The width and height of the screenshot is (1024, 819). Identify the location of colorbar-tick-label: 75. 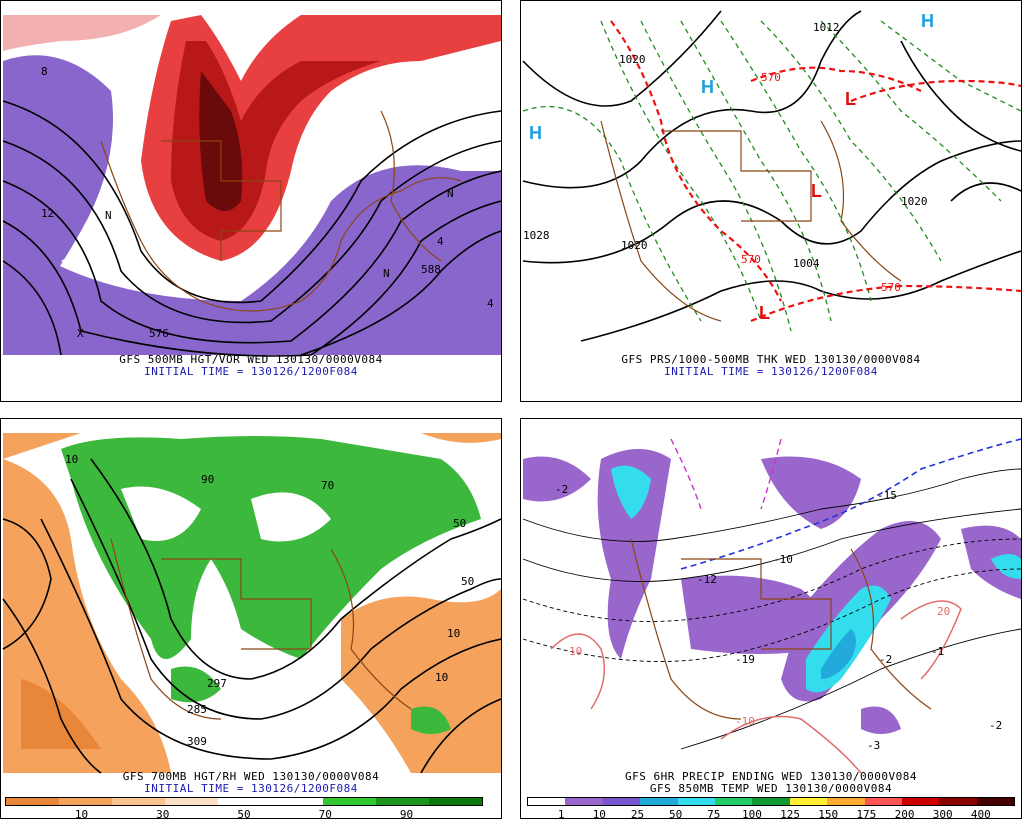
(714, 813).